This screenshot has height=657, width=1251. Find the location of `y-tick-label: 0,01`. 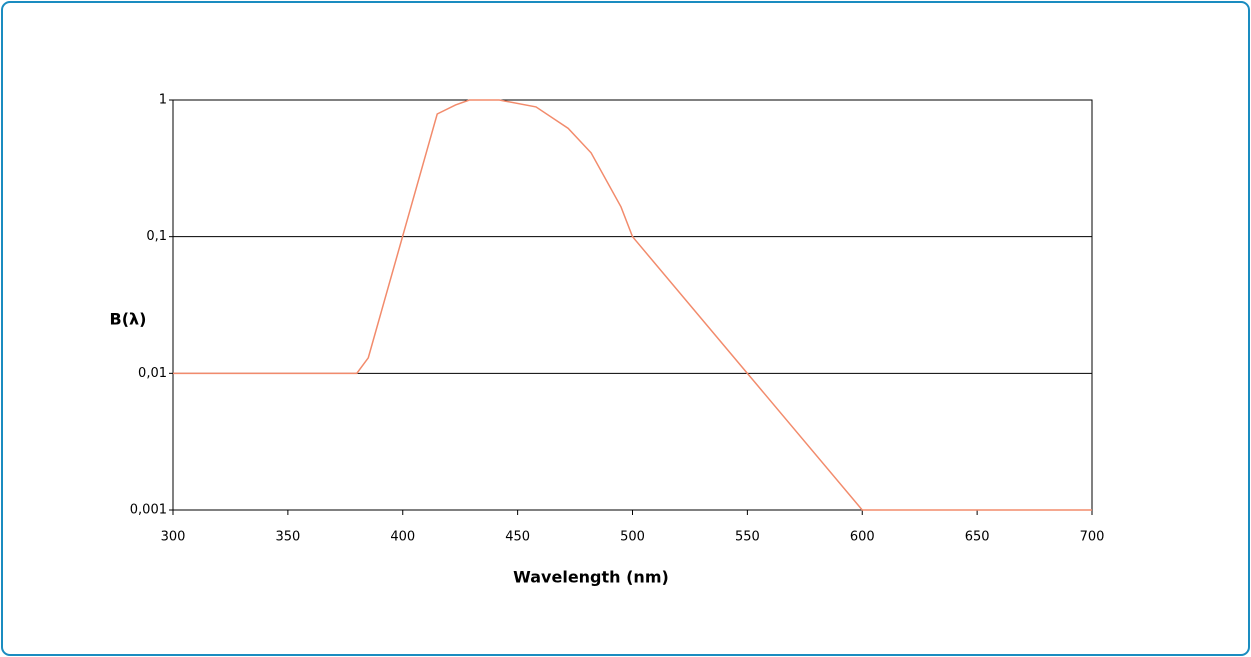

y-tick-label: 0,01 is located at coordinates (152, 373).